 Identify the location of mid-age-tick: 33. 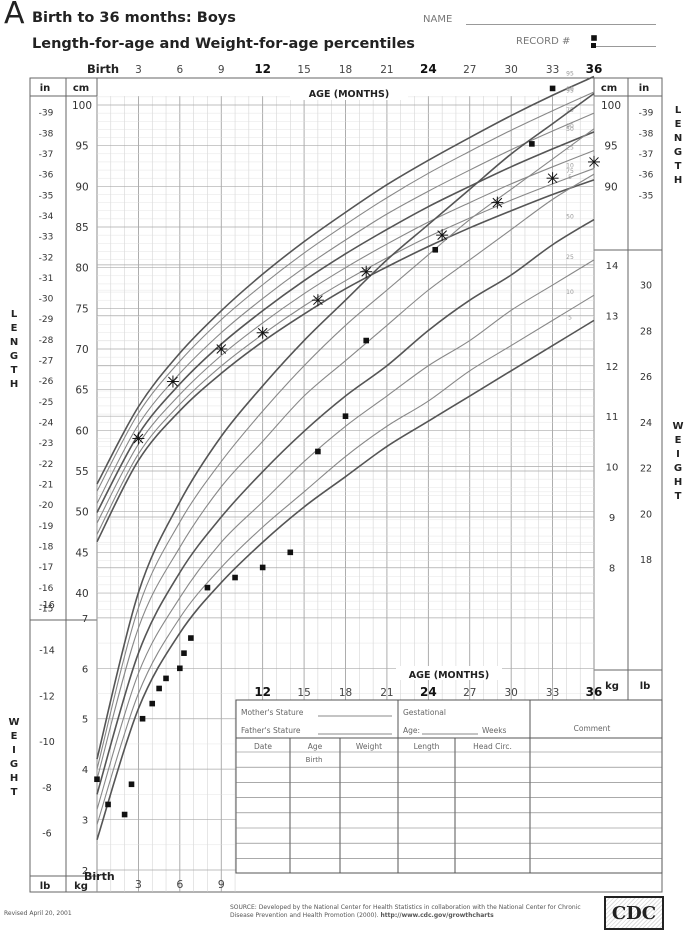
(552, 693).